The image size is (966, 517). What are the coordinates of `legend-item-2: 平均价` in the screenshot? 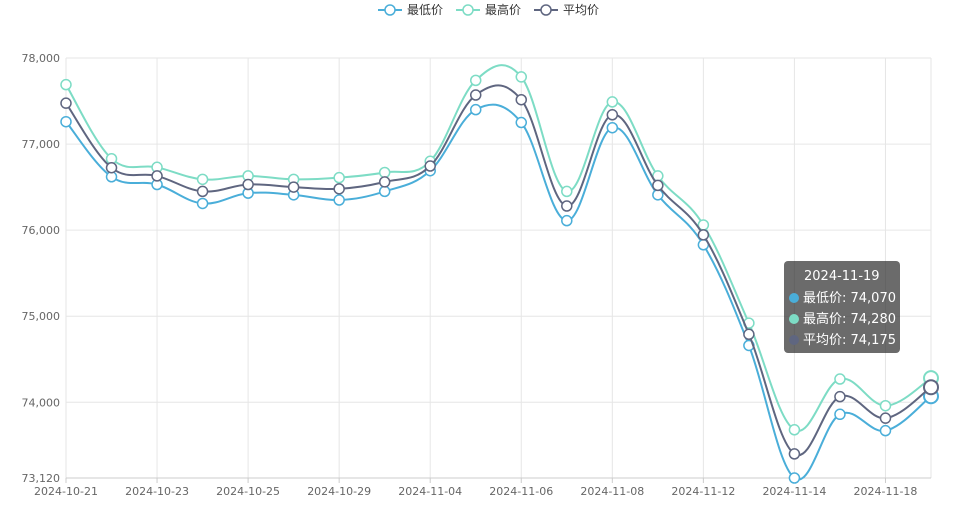 It's located at (566, 10).